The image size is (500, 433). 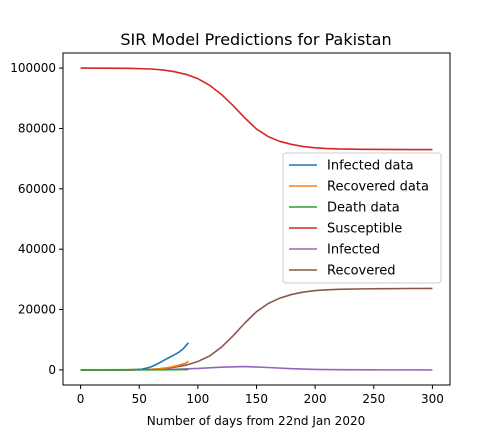 What do you see at coordinates (139, 399) in the screenshot?
I see `x-tick-label: 50` at bounding box center [139, 399].